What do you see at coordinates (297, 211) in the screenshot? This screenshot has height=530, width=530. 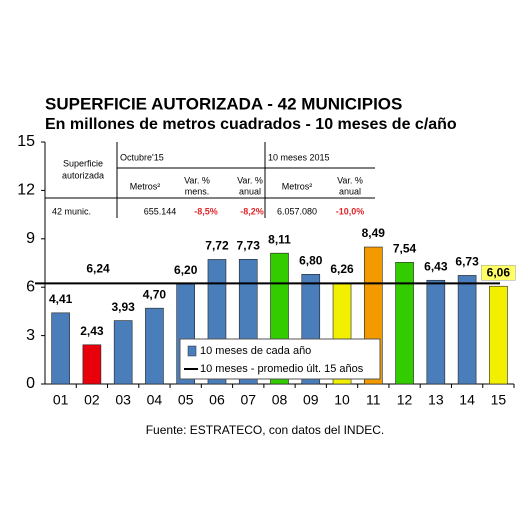 I see `table-cell: 6.057.080` at bounding box center [297, 211].